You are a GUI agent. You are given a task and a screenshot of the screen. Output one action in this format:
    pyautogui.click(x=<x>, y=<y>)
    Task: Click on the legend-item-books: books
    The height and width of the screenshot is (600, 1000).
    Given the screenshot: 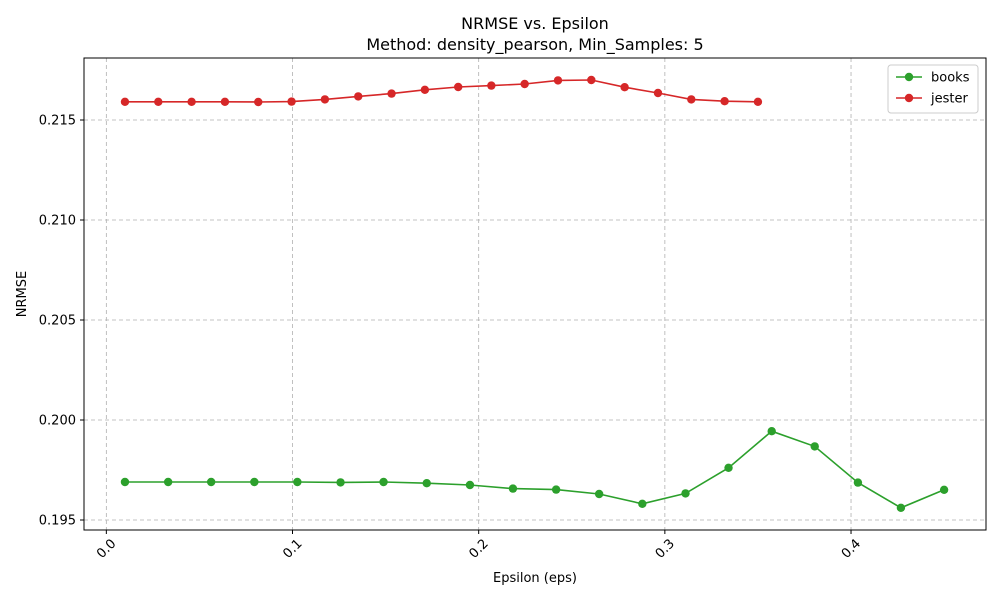 What is the action you would take?
    pyautogui.click(x=933, y=78)
    